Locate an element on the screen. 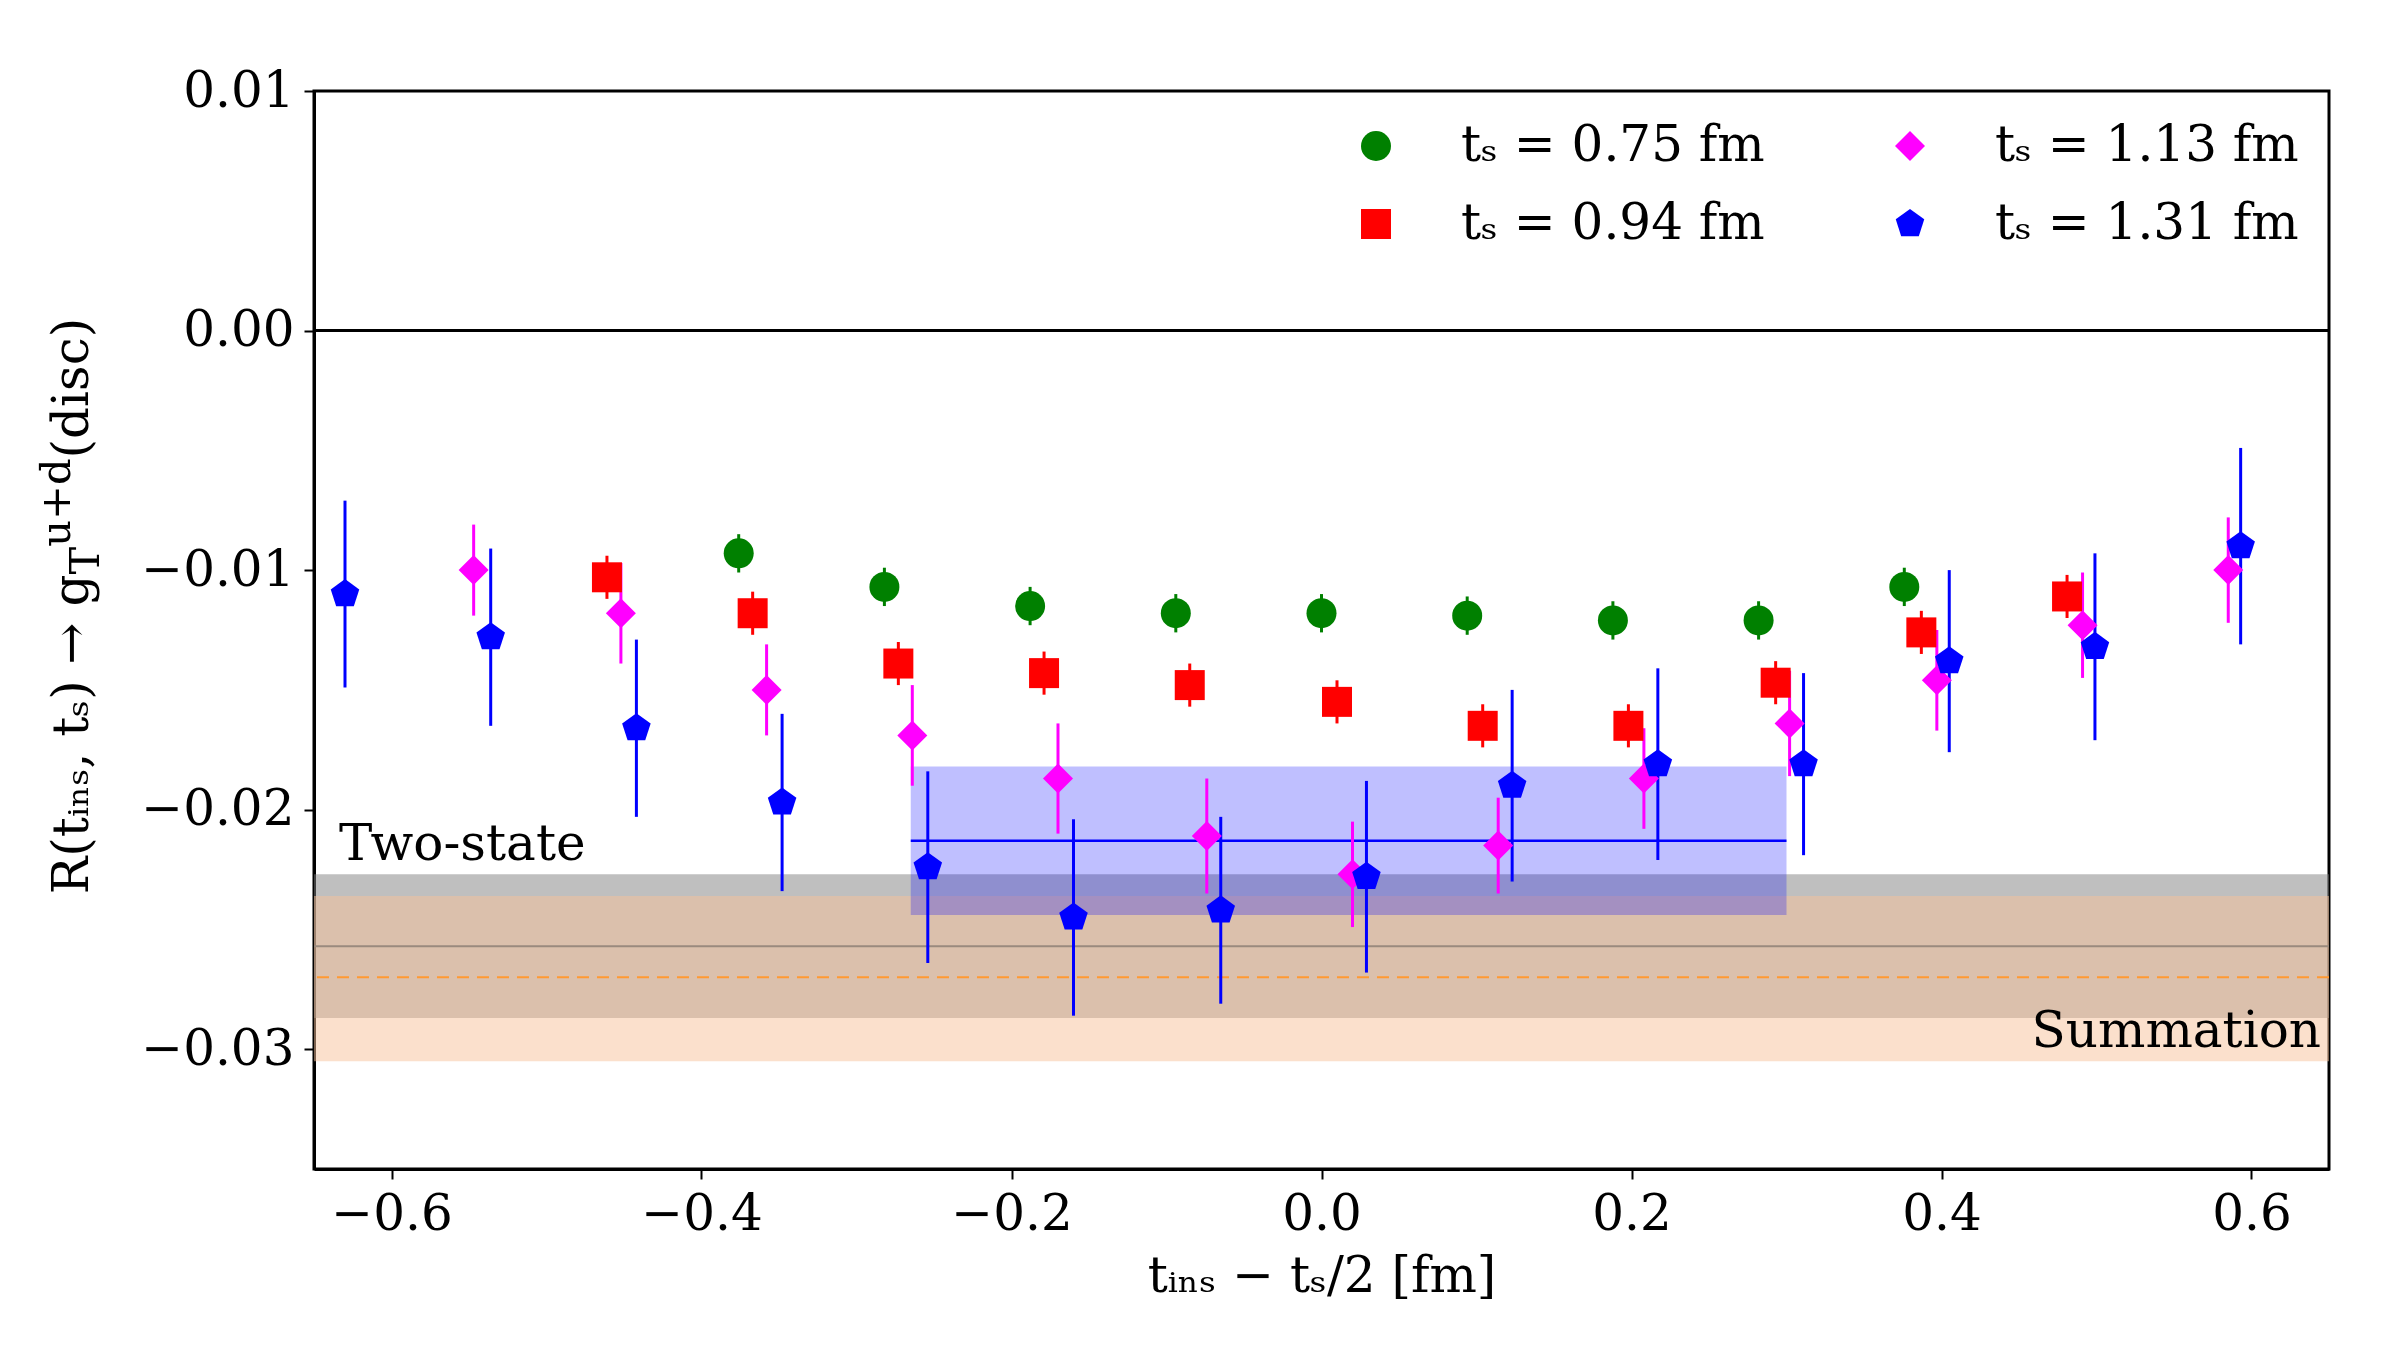 The width and height of the screenshot is (2400, 1350). band-label: Summation is located at coordinates (2176, 1030).